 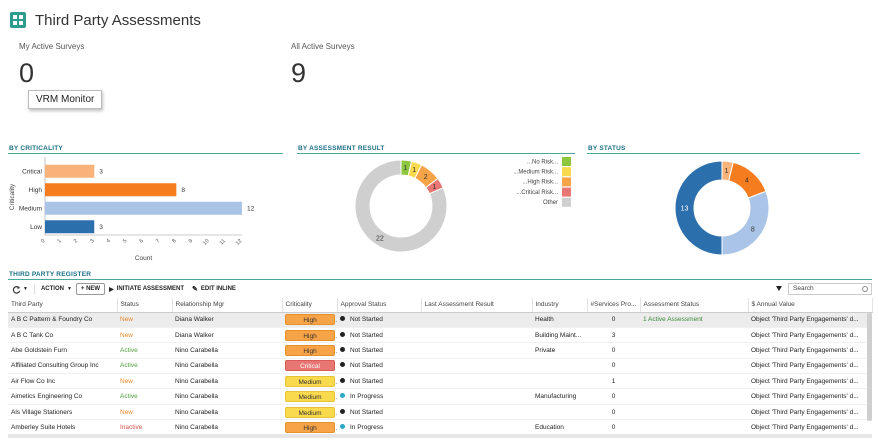 What do you see at coordinates (63, 305) in the screenshot?
I see `column-header: Third Party` at bounding box center [63, 305].